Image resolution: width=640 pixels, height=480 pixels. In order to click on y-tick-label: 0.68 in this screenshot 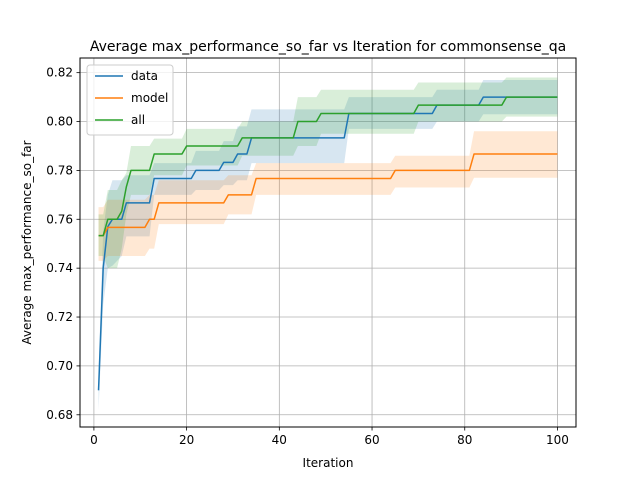, I will do `click(59, 415)`.